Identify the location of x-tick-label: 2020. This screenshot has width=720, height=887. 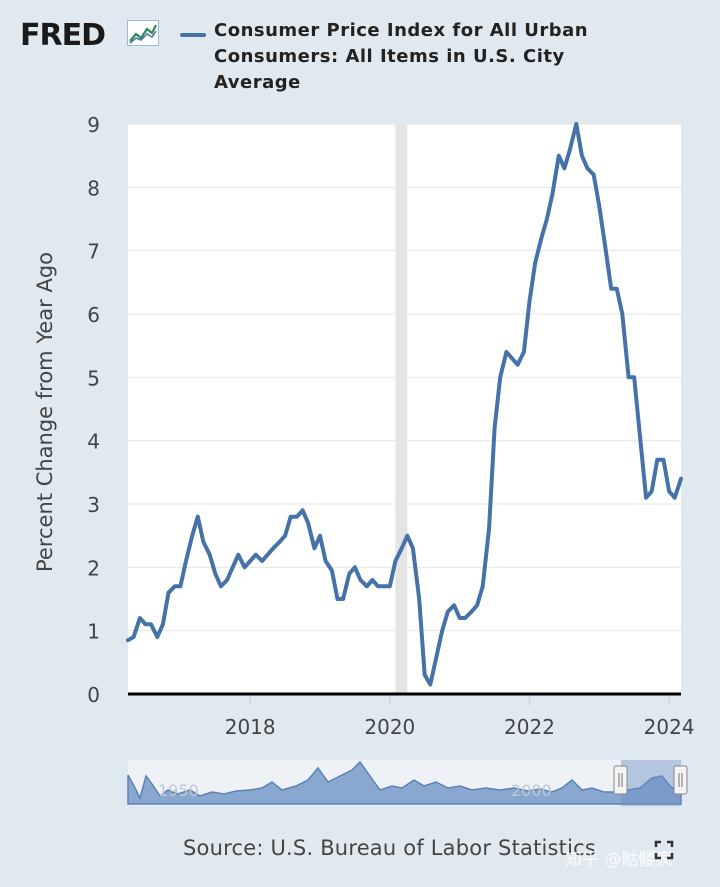
(389, 727).